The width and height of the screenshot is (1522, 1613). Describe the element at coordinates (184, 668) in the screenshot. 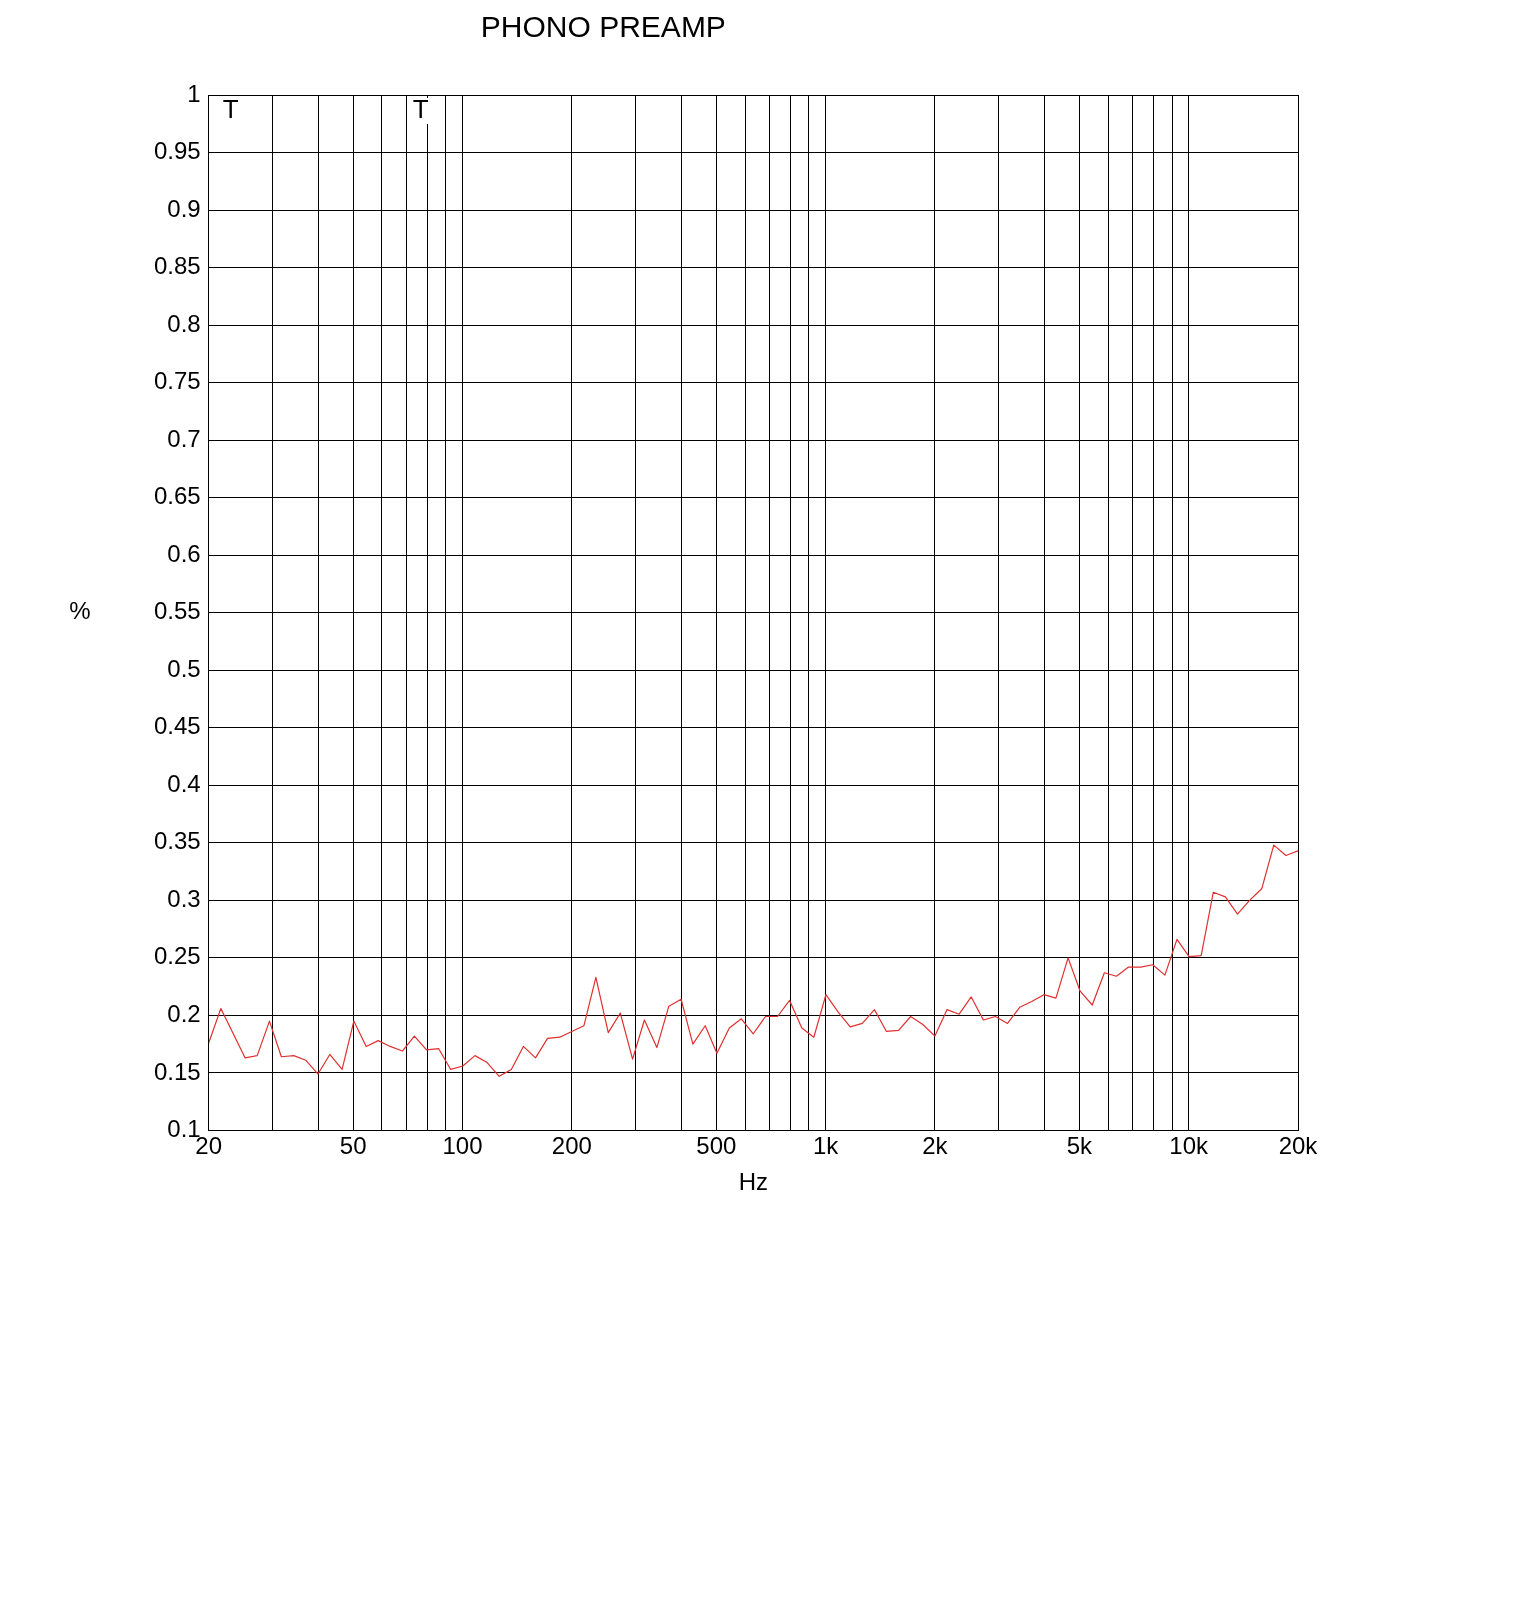

I see `y-tick-label: 0.5` at that location.